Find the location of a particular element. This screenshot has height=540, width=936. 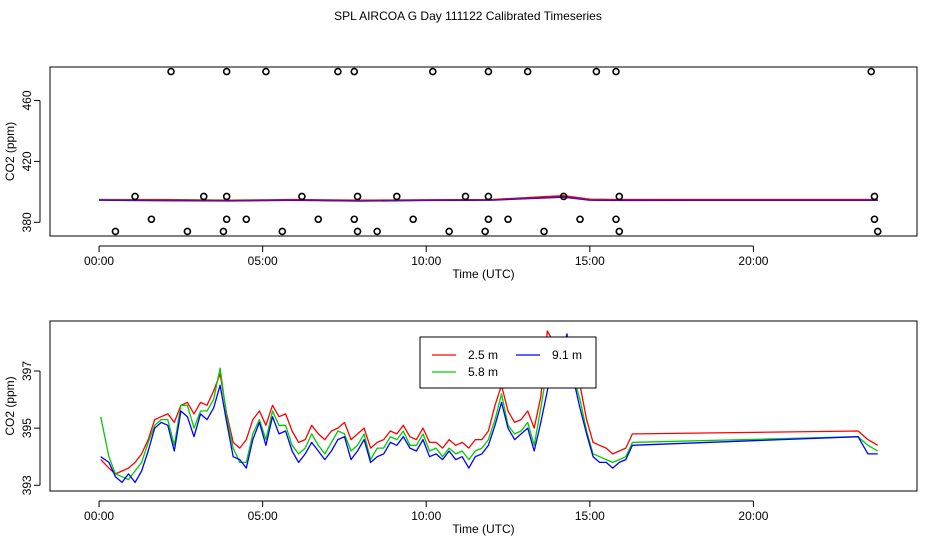

bottom-y-tick-label: 397 is located at coordinates (27, 371).